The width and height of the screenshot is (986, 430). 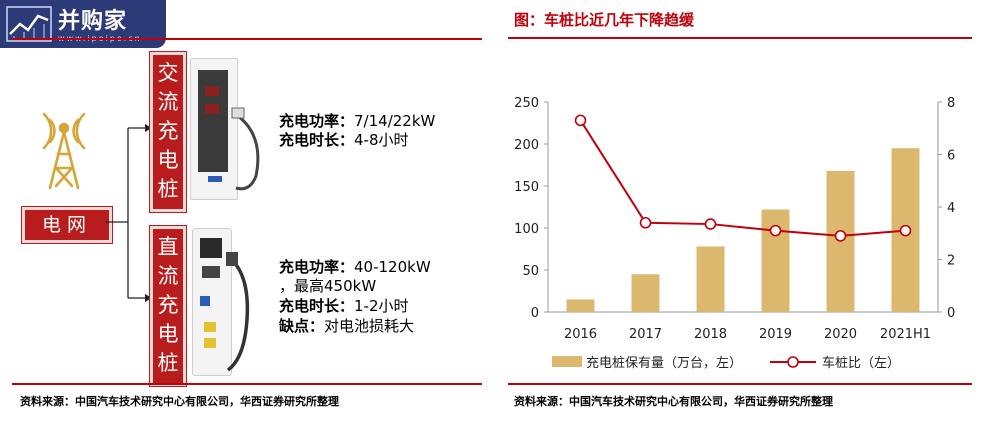 I want to click on site-logo: 并购家 www.ipoipo.cn, so click(x=83, y=24).